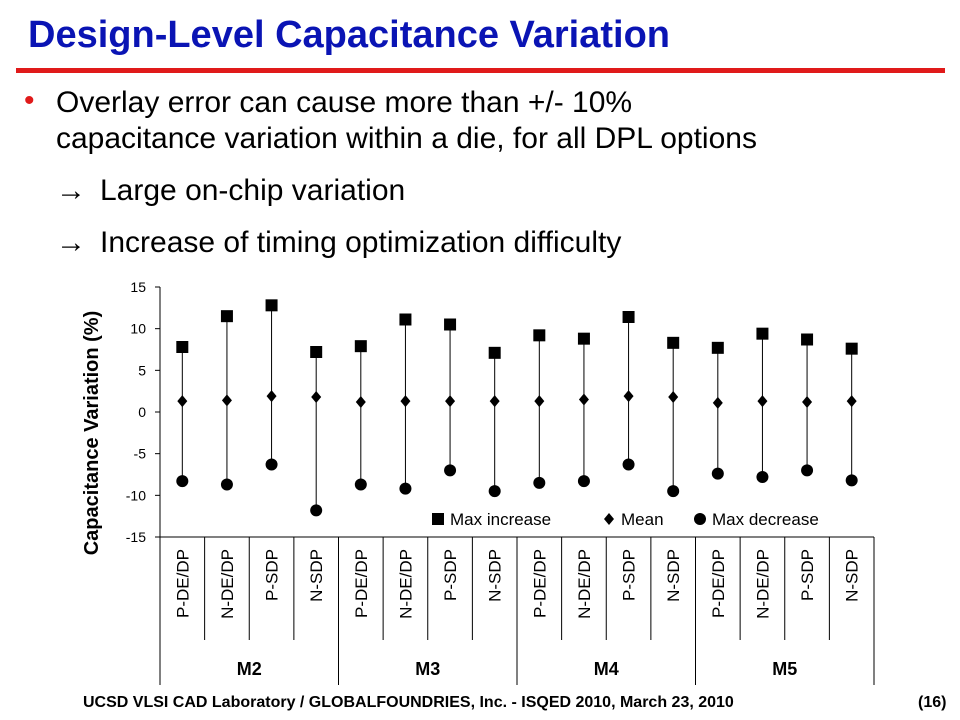 The width and height of the screenshot is (960, 720). I want to click on group-label: M5, so click(784, 669).